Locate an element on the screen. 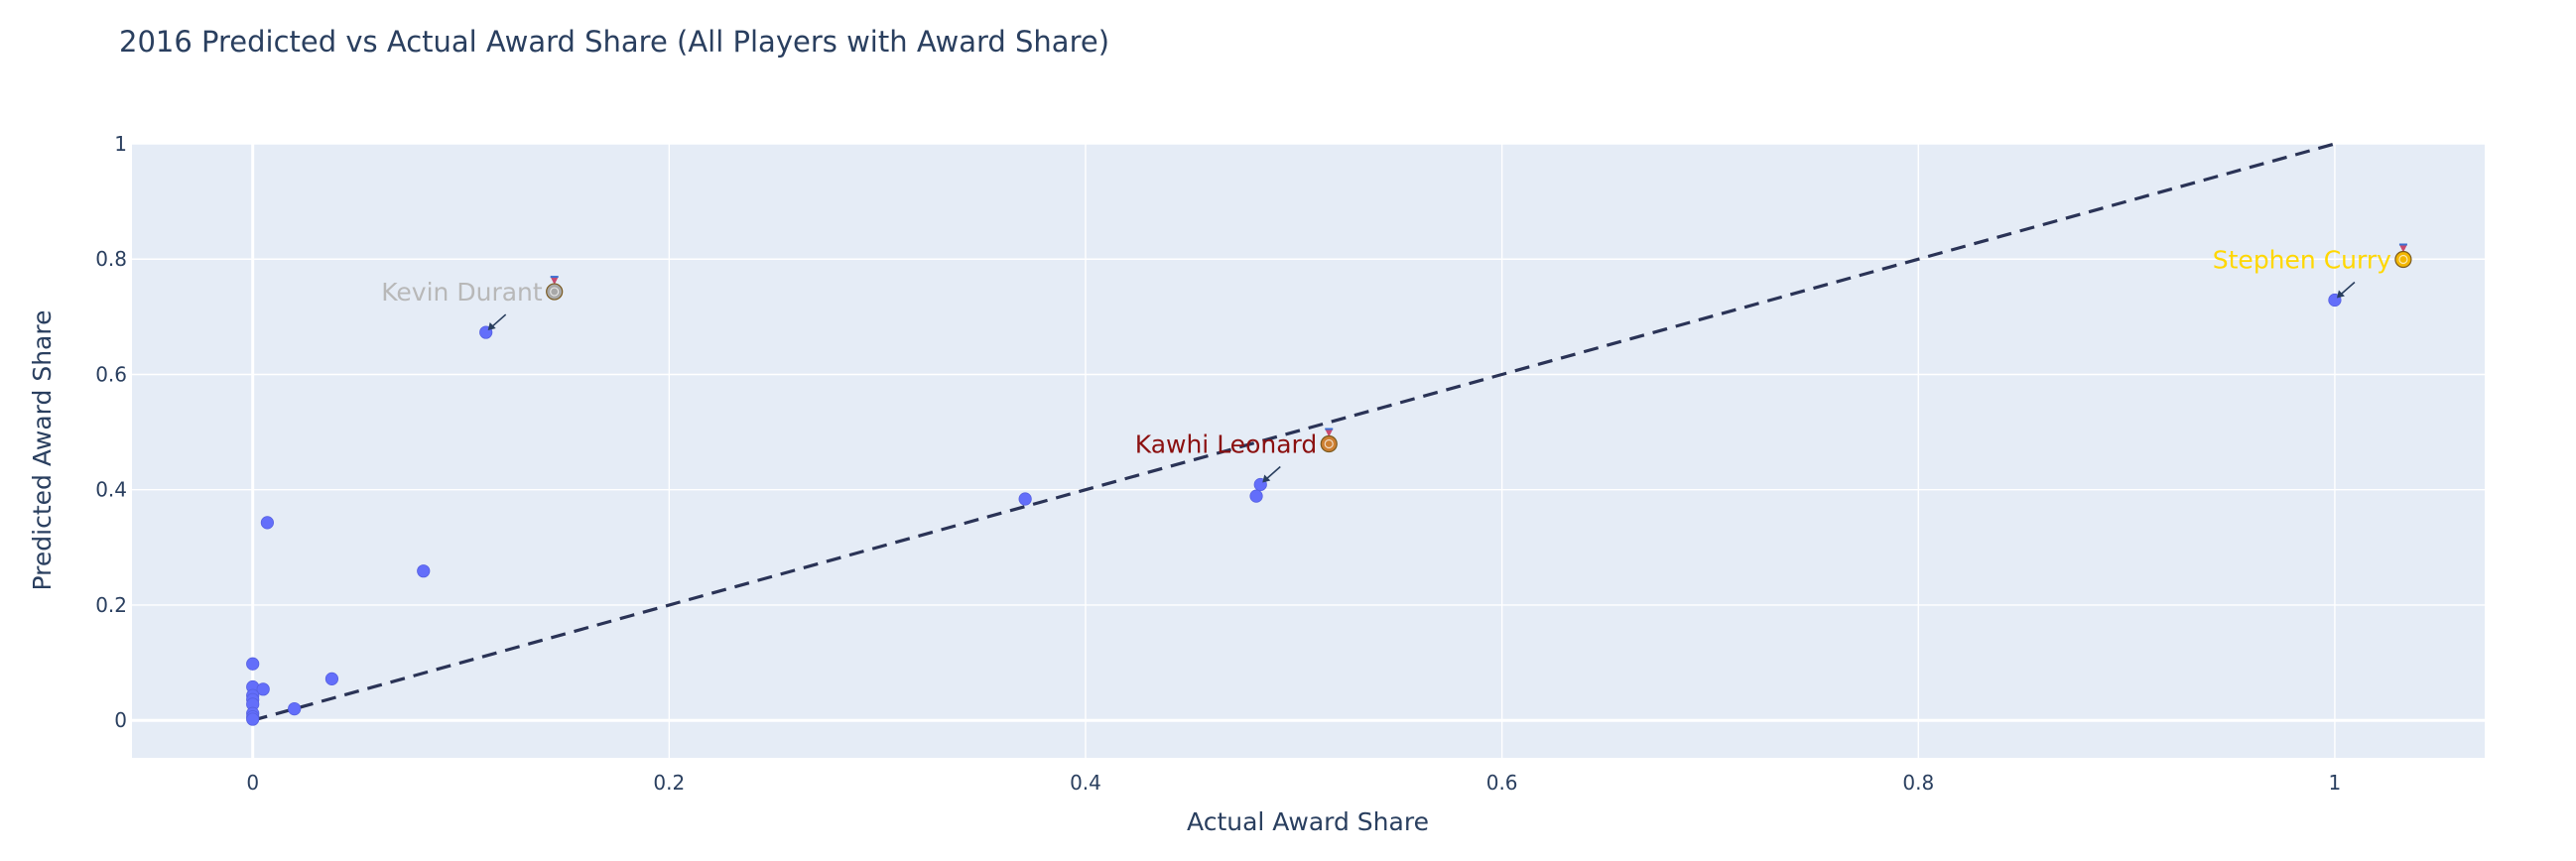 The image size is (2576, 861). bronze-medal-icon is located at coordinates (1329, 440).